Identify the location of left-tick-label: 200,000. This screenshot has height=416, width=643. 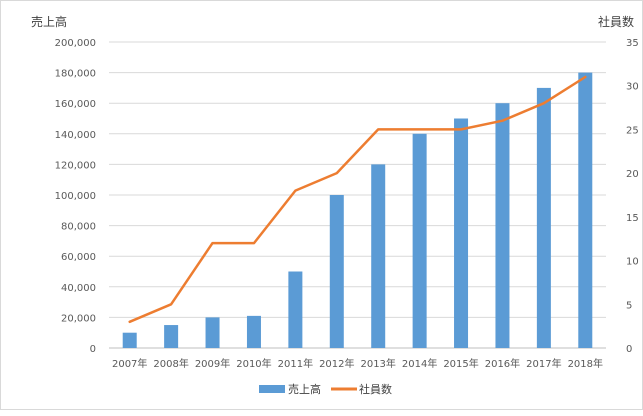
(75, 43).